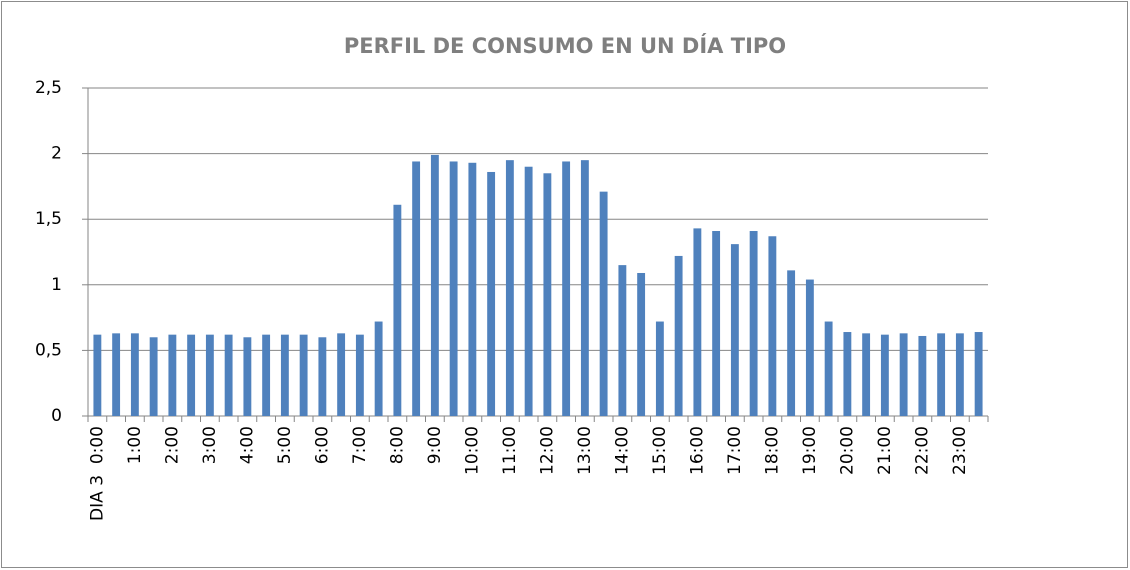 The height and width of the screenshot is (570, 1130). What do you see at coordinates (360, 445) in the screenshot?
I see `x-tick-label: 7:00` at bounding box center [360, 445].